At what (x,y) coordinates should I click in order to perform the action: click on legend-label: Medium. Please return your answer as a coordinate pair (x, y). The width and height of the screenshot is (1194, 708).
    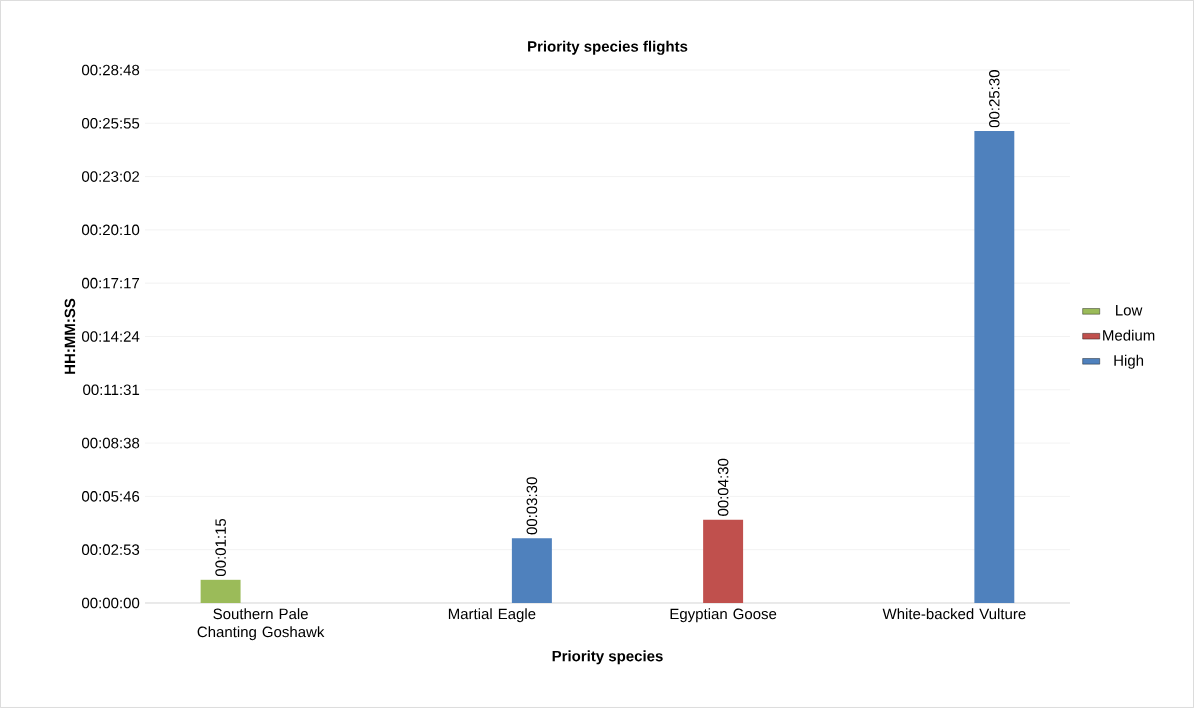
    Looking at the image, I should click on (1129, 335).